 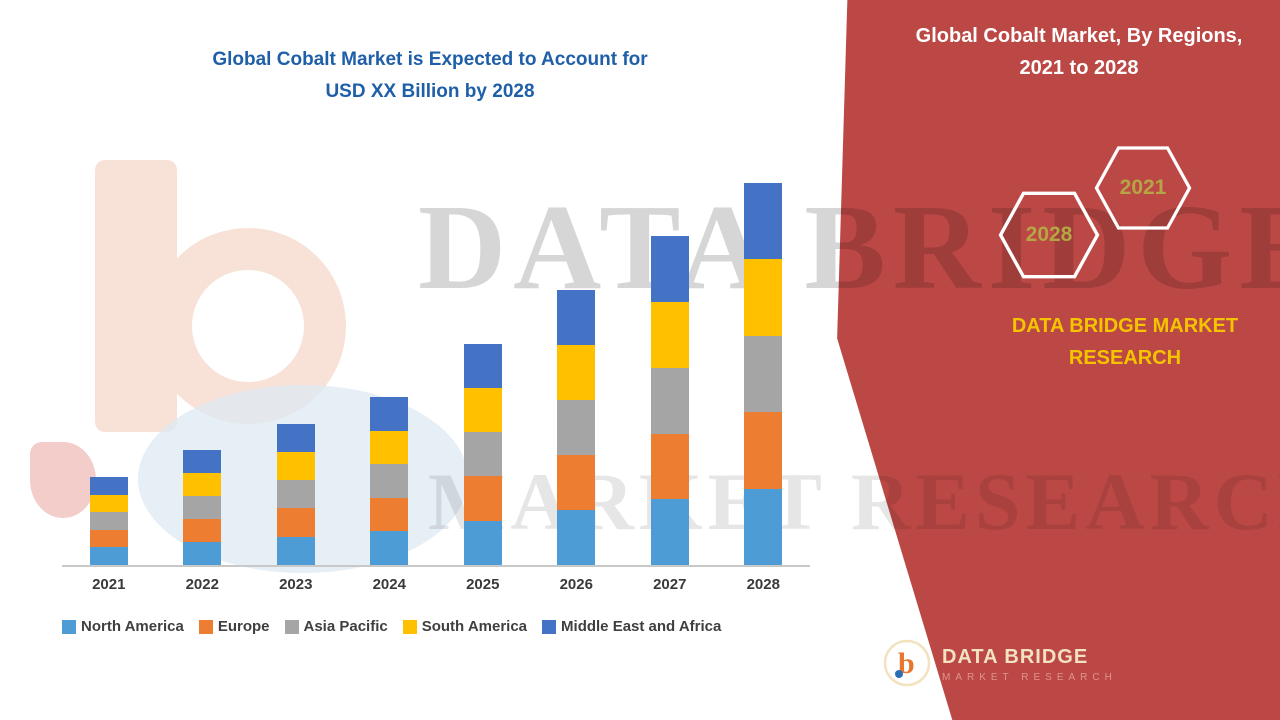 I want to click on svg-text: b, so click(x=906, y=663).